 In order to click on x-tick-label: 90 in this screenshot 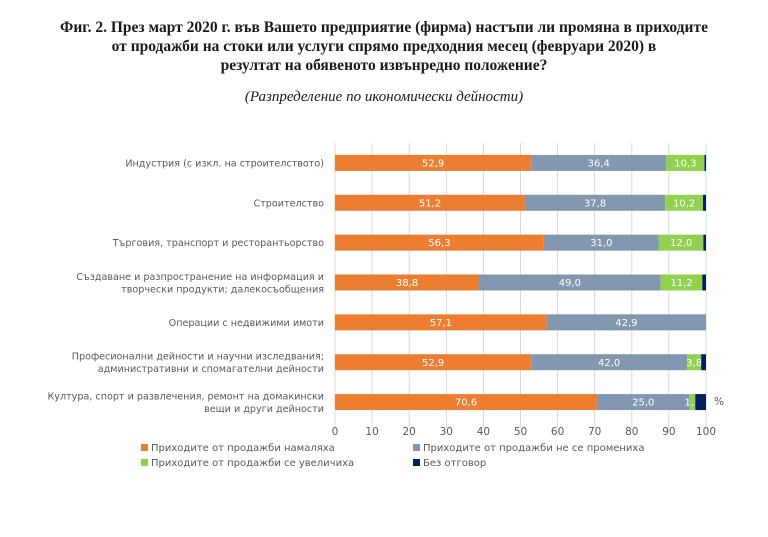, I will do `click(668, 432)`.